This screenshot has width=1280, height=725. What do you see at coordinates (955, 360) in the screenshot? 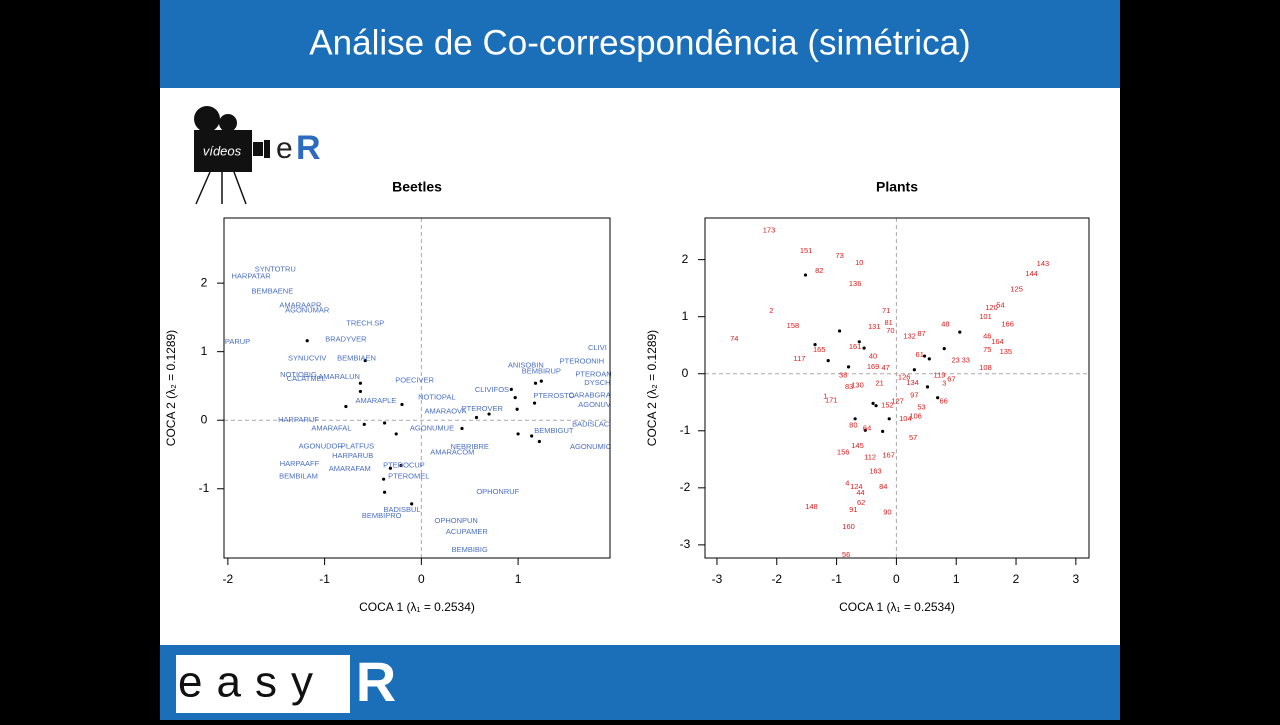
I see `point-label: 23` at bounding box center [955, 360].